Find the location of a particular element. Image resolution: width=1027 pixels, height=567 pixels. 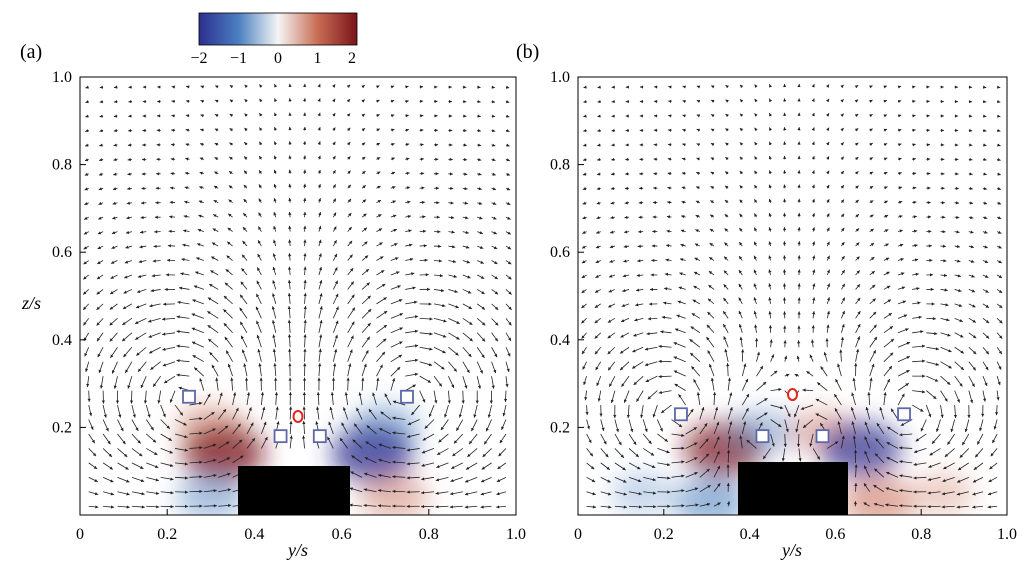

cylinder-body-b is located at coordinates (793, 488).